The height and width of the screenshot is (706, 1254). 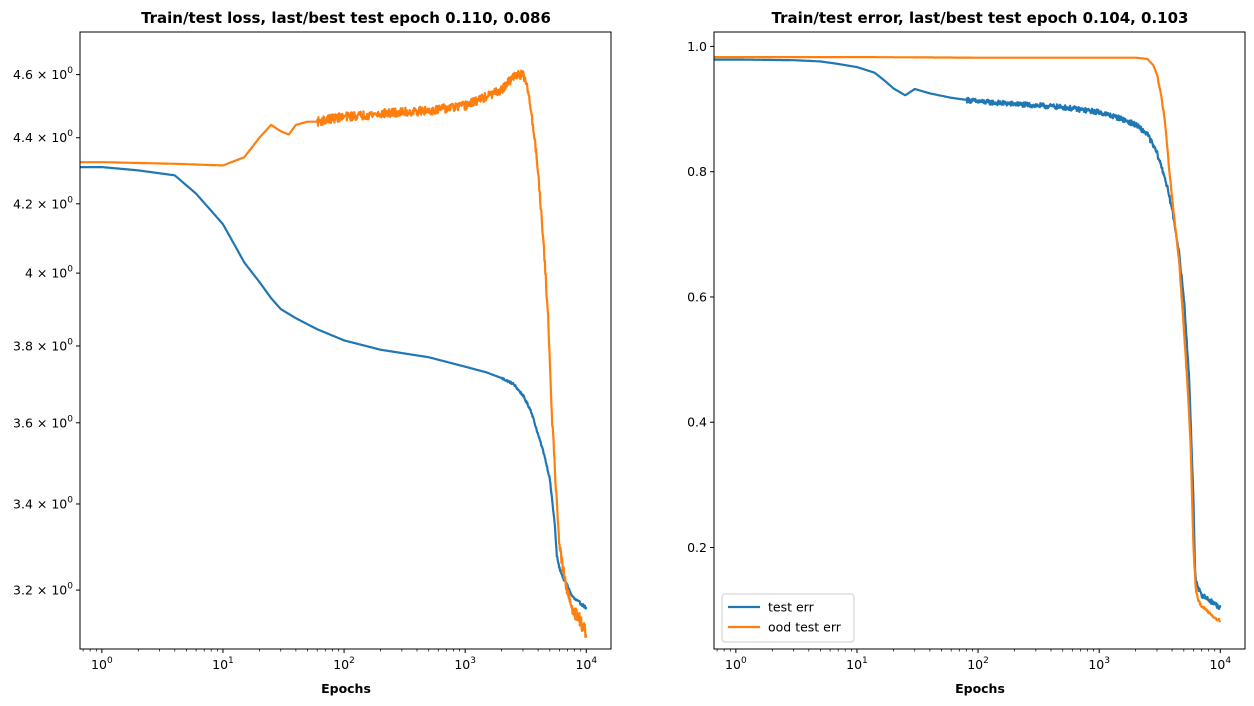 I want to click on loss-chart-xtick-label: 10¹, so click(x=223, y=664).